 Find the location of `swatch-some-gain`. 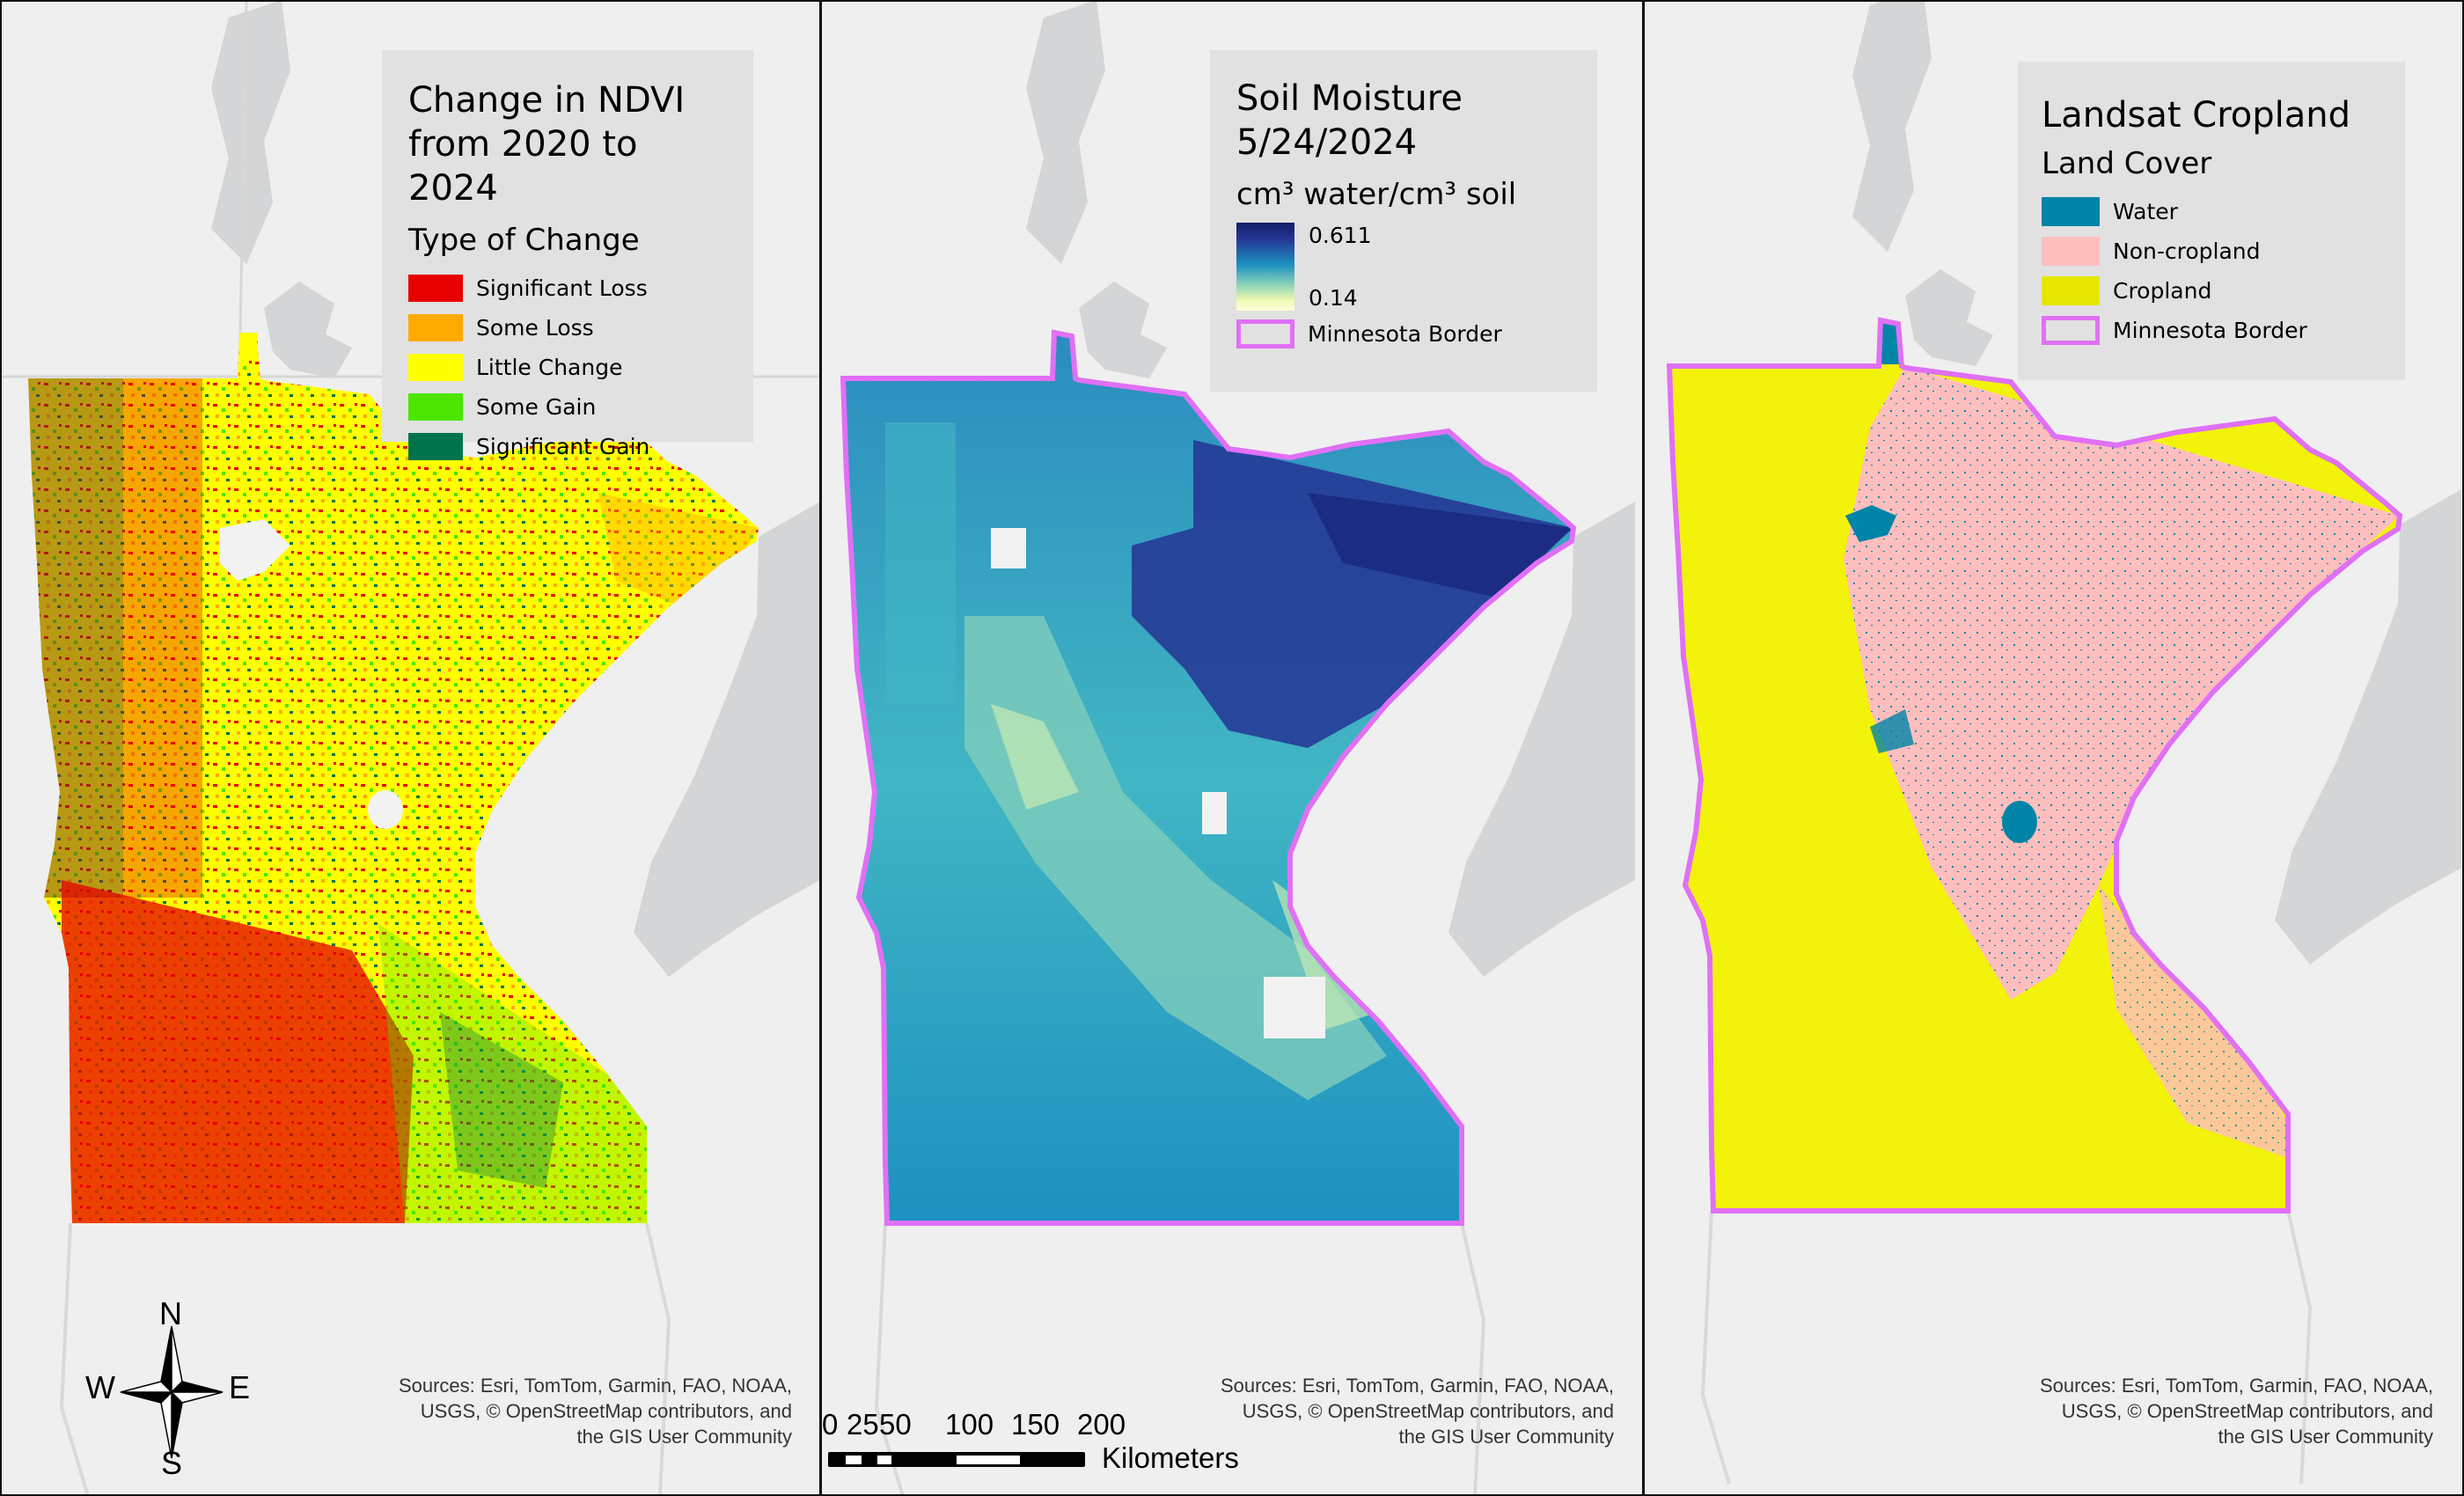

swatch-some-gain is located at coordinates (436, 407).